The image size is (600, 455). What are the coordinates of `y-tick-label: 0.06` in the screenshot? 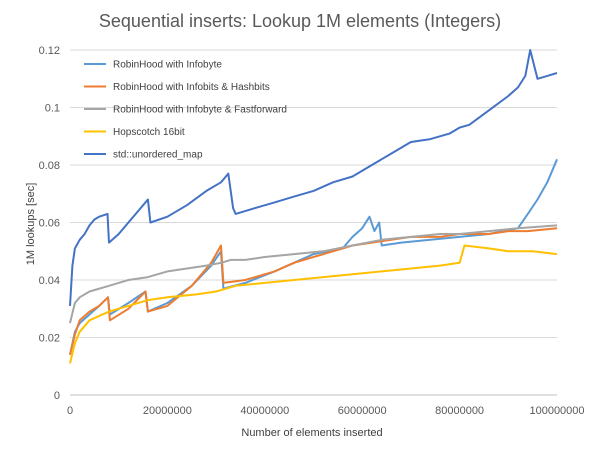 It's located at (49, 224).